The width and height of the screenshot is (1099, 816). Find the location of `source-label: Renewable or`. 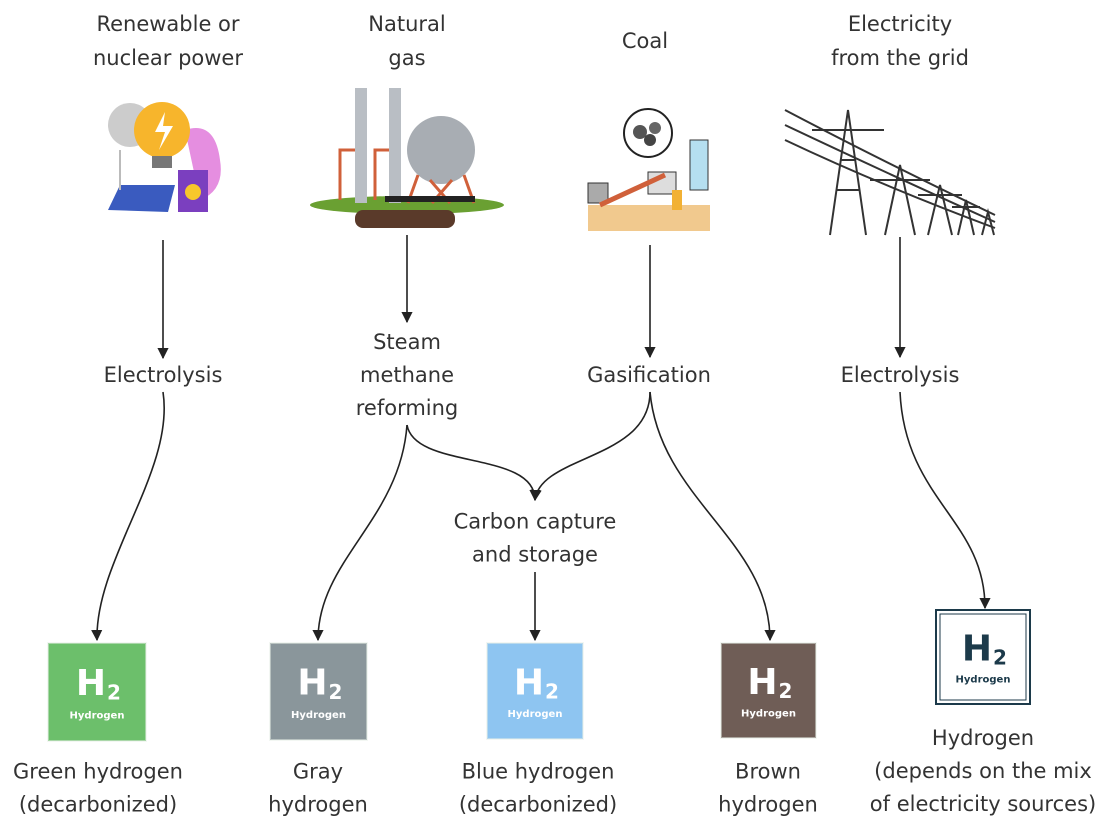

source-label: Renewable or is located at coordinates (167, 24).